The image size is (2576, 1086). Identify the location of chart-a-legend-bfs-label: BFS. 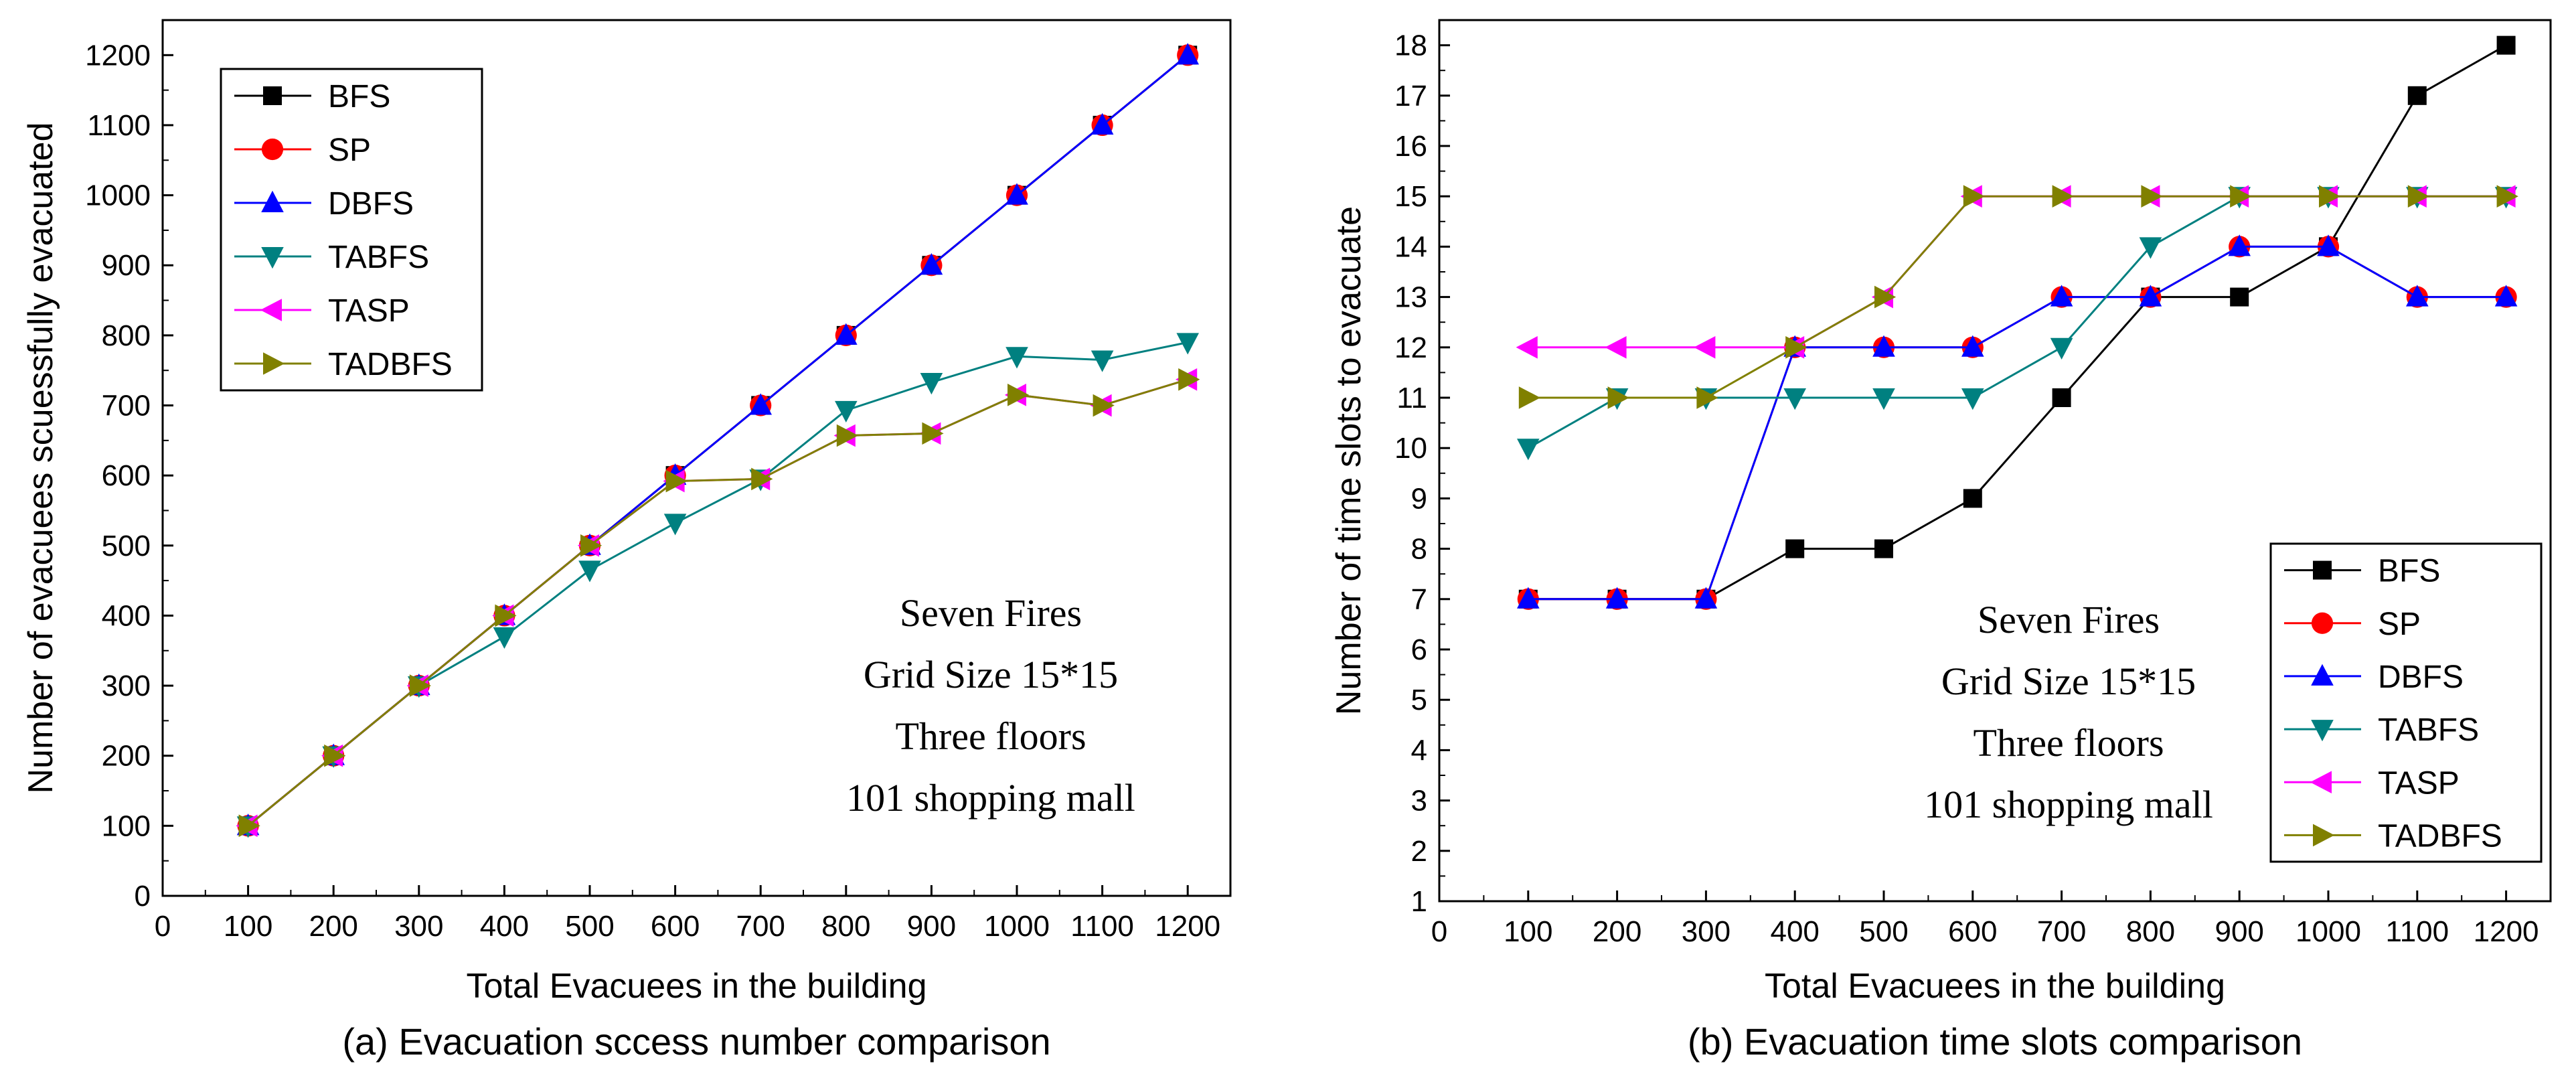
(359, 96).